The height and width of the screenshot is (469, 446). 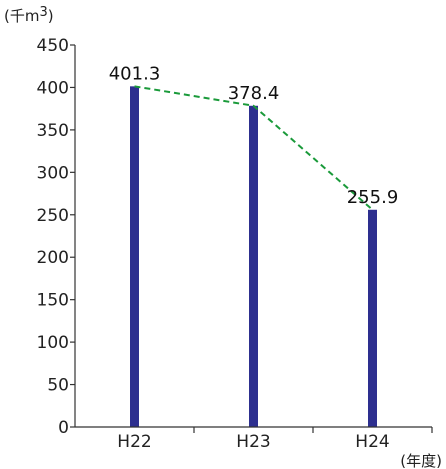 What do you see at coordinates (53, 258) in the screenshot?
I see `y-tick-label: 200` at bounding box center [53, 258].